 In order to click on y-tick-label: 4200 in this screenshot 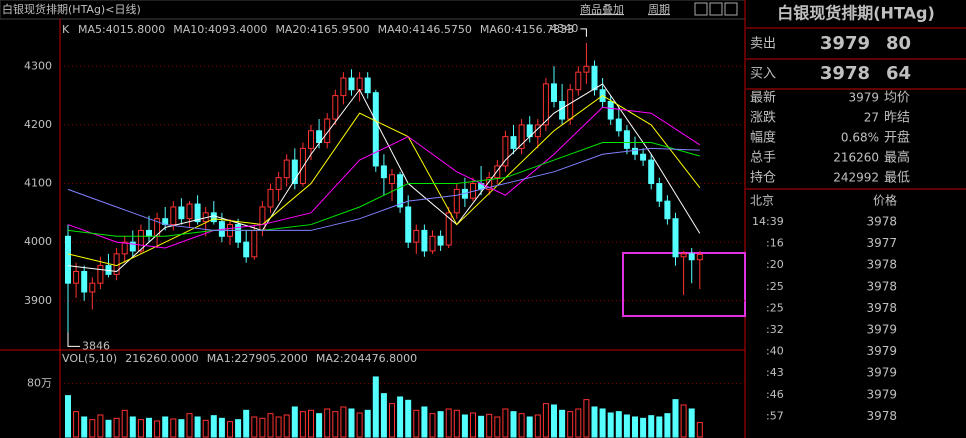, I will do `click(38, 124)`.